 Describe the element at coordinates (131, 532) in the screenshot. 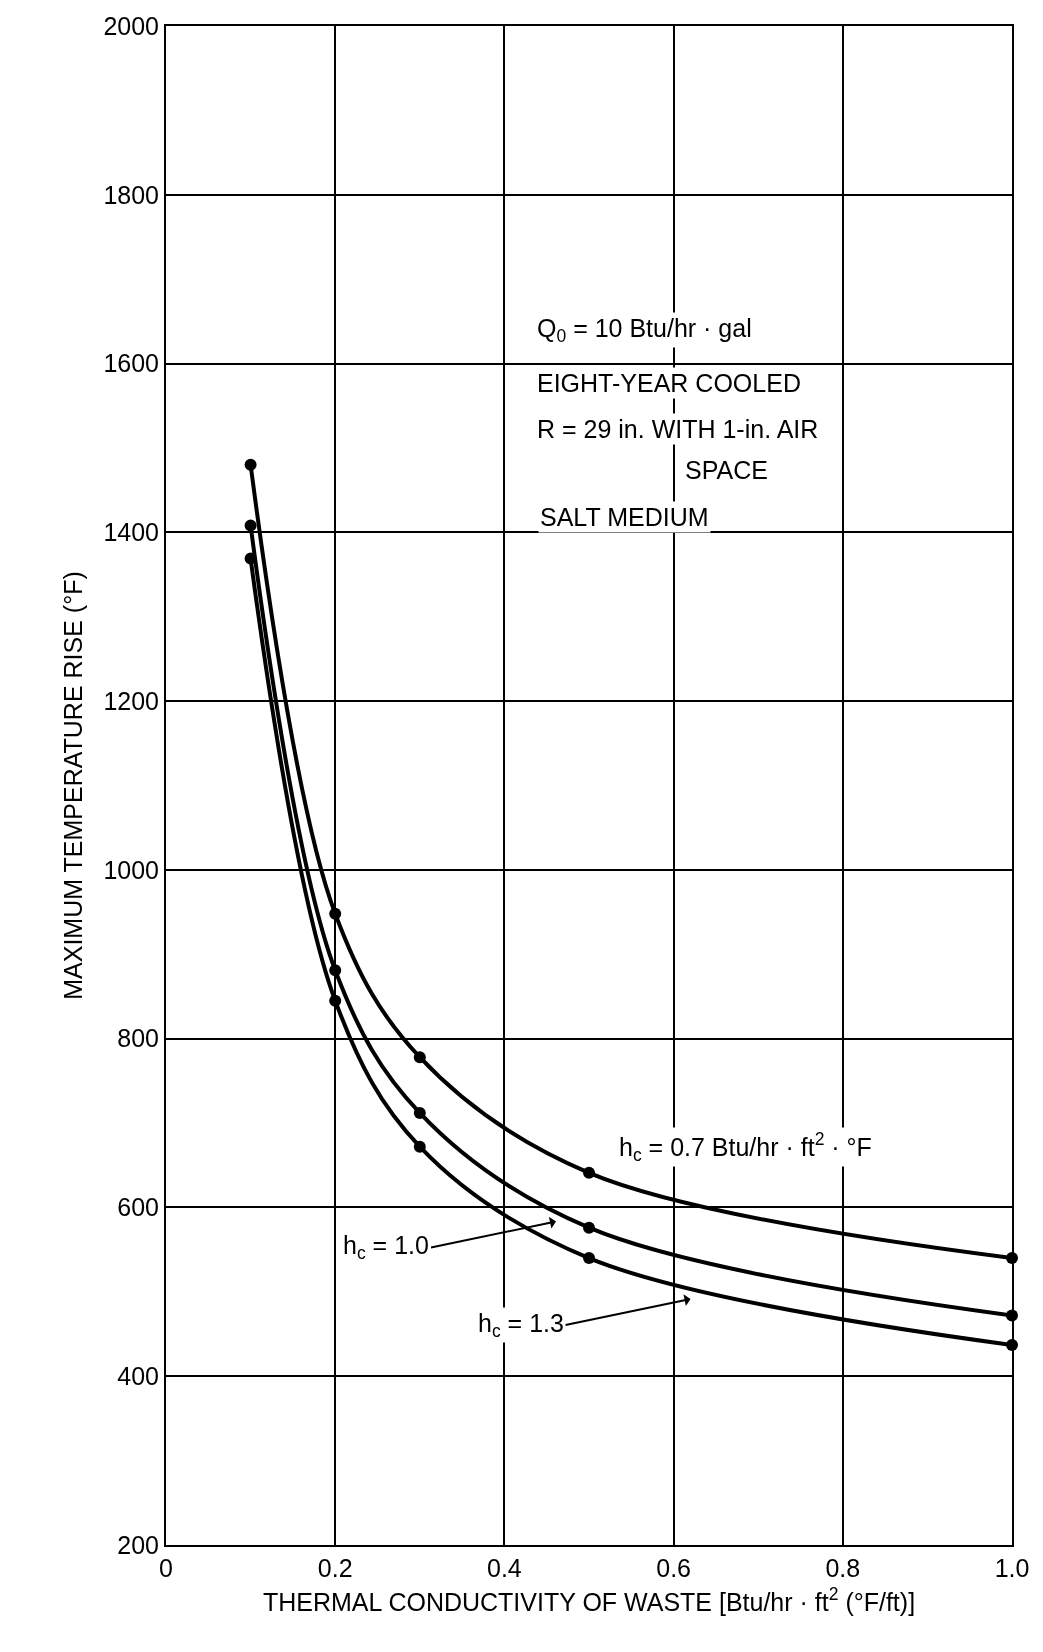

I see `y-tick-label: 1400` at that location.